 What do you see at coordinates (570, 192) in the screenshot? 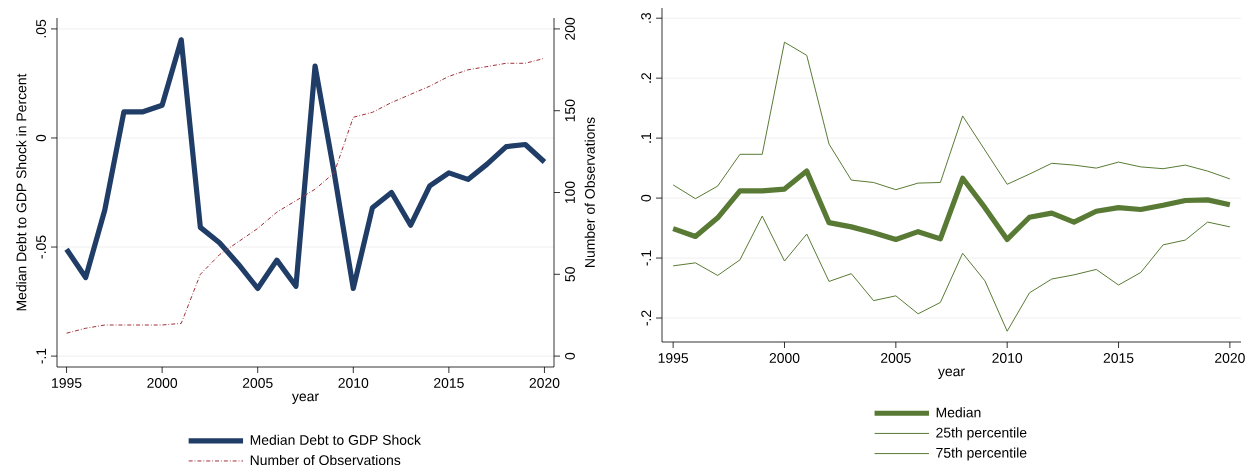
I see `y2-tick-label: 100` at bounding box center [570, 192].